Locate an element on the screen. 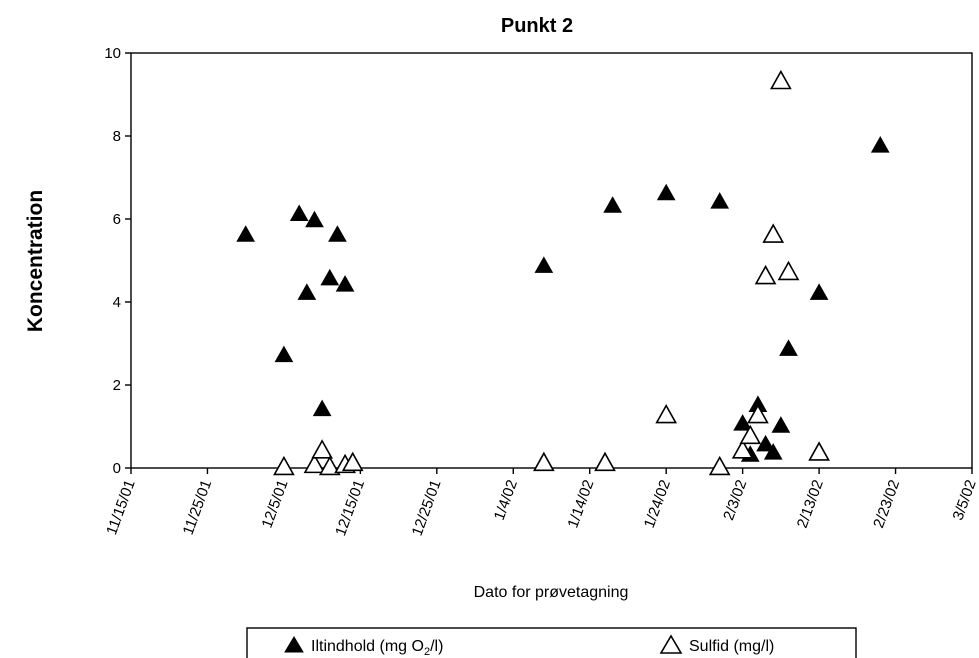  x-tick-label: 2/13/02 is located at coordinates (810, 504).